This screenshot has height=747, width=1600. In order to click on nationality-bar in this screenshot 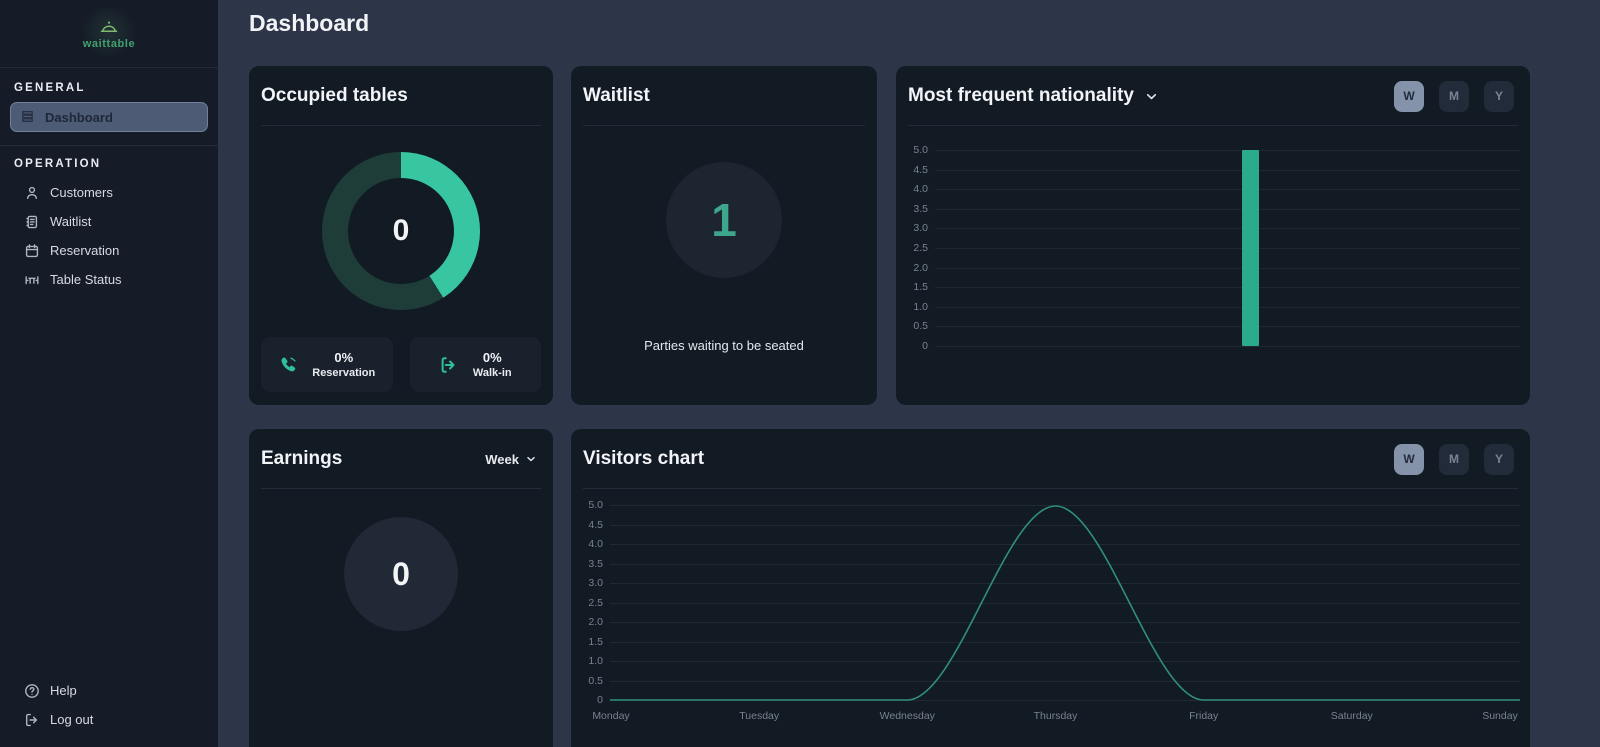, I will do `click(1251, 248)`.